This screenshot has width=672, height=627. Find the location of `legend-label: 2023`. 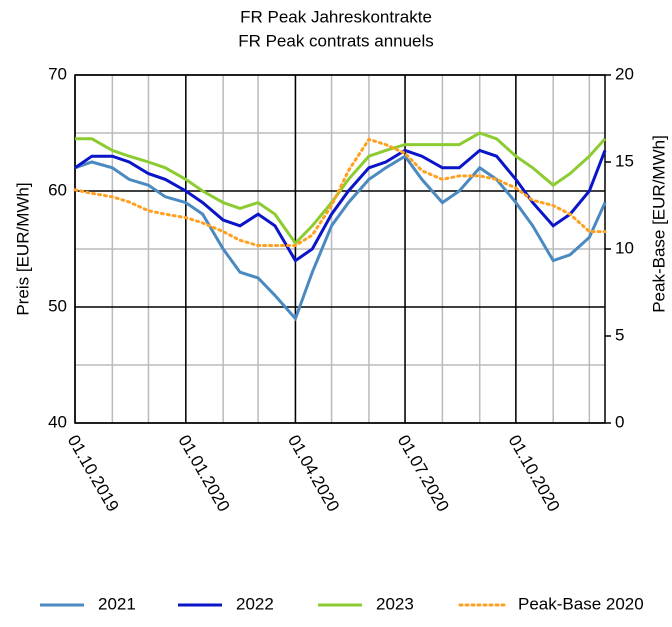

legend-label: 2023 is located at coordinates (395, 603).